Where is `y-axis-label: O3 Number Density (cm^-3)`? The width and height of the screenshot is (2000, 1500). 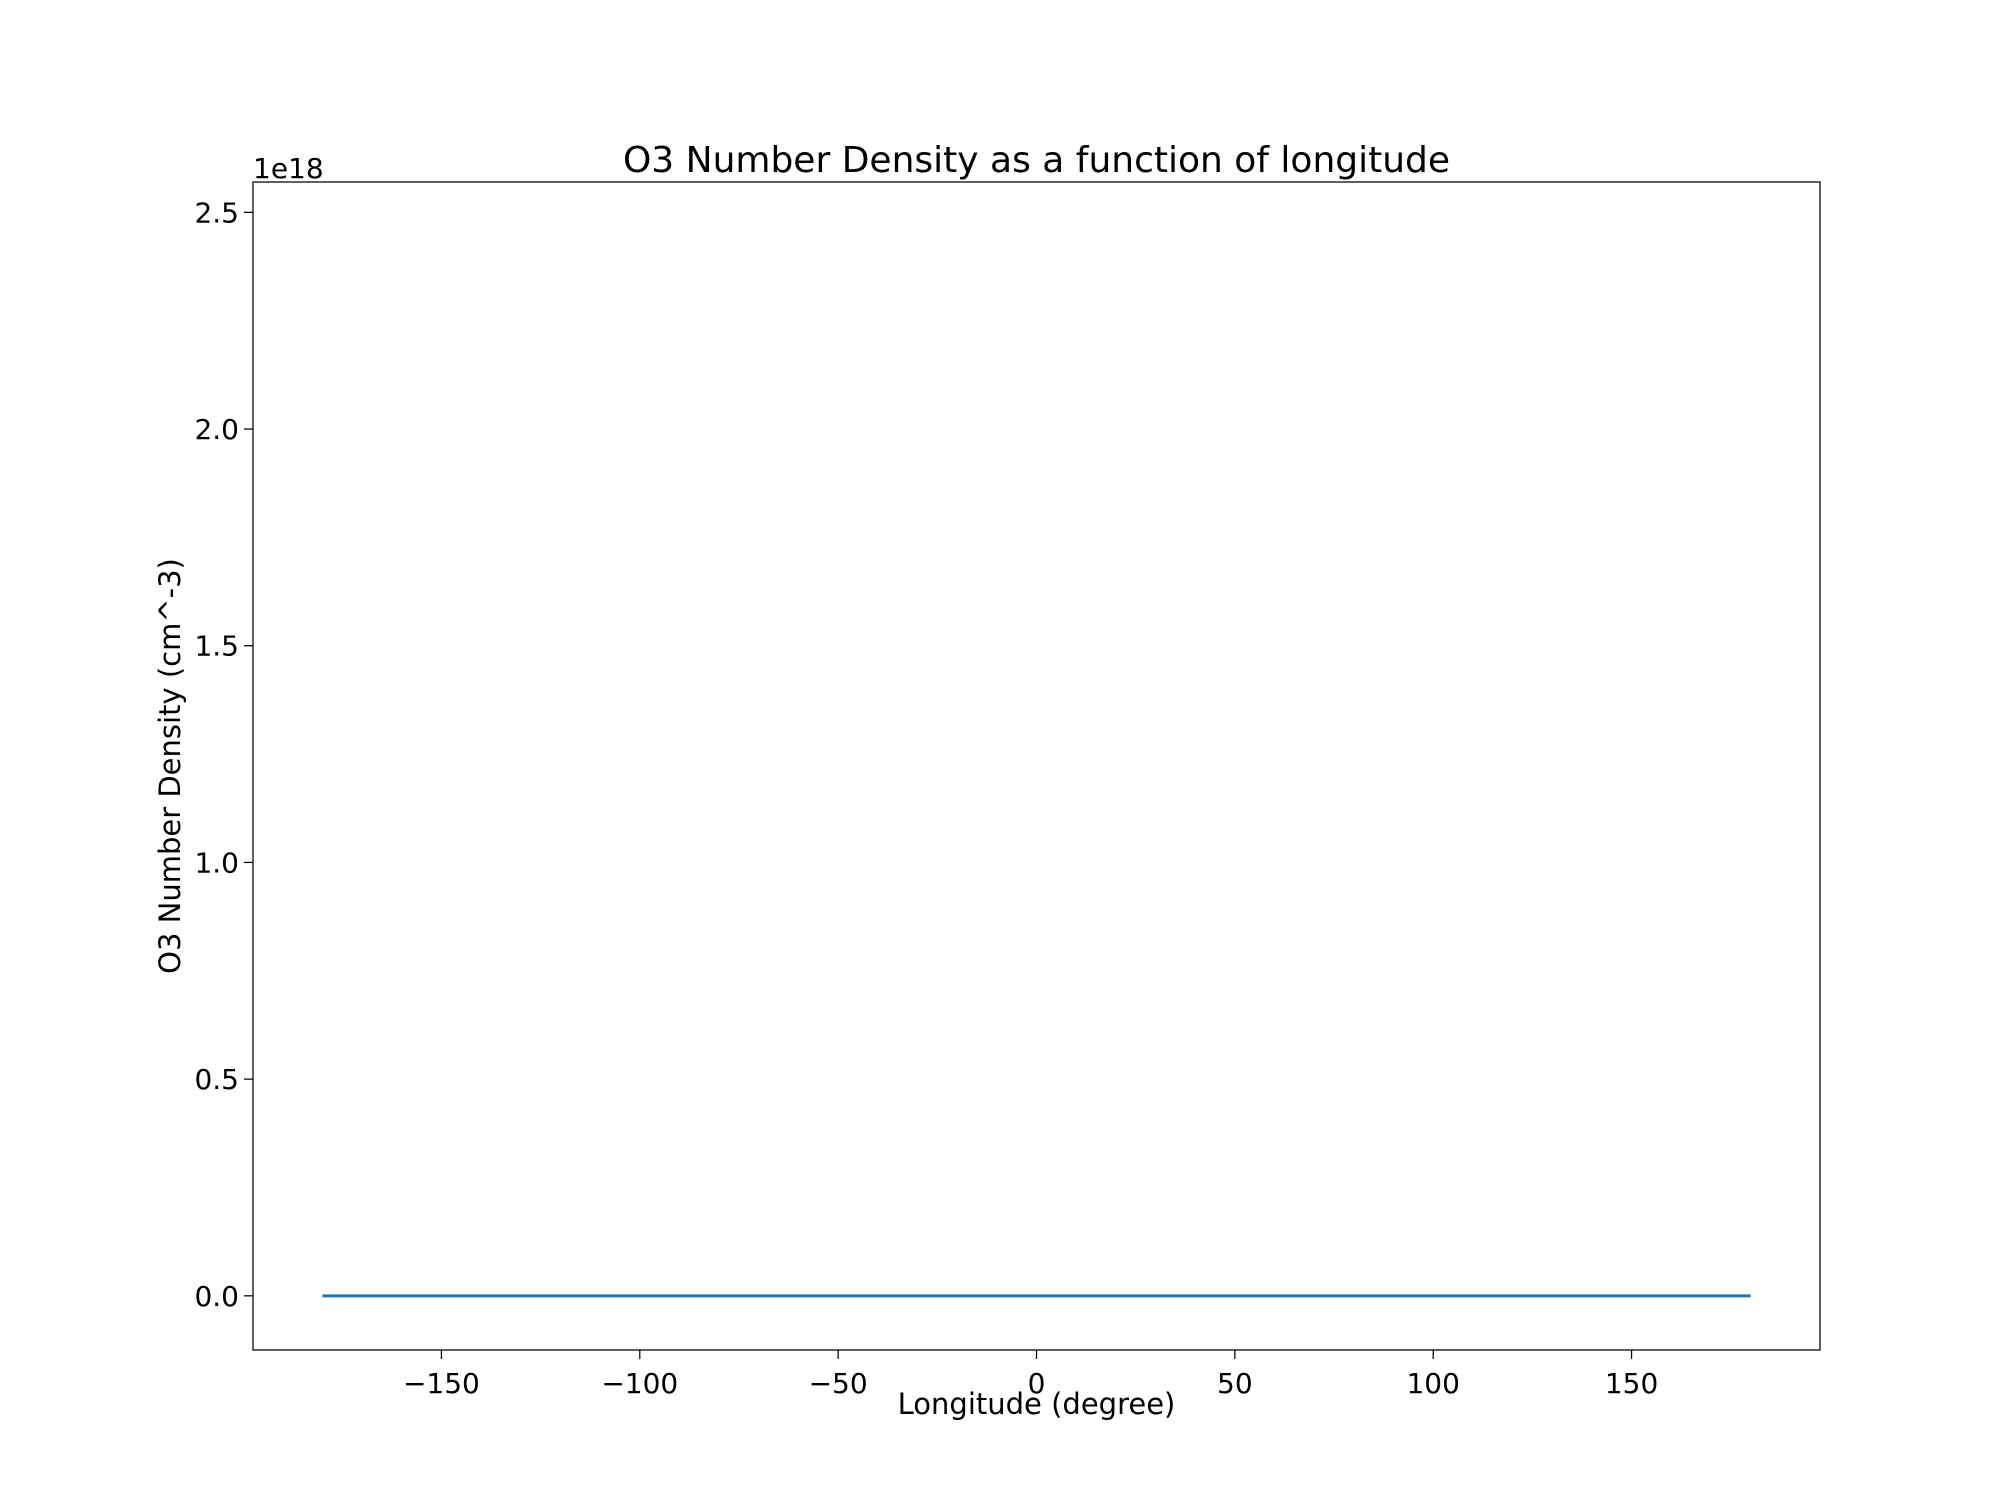
y-axis-label: O3 Number Density (cm^-3) is located at coordinates (170, 766).